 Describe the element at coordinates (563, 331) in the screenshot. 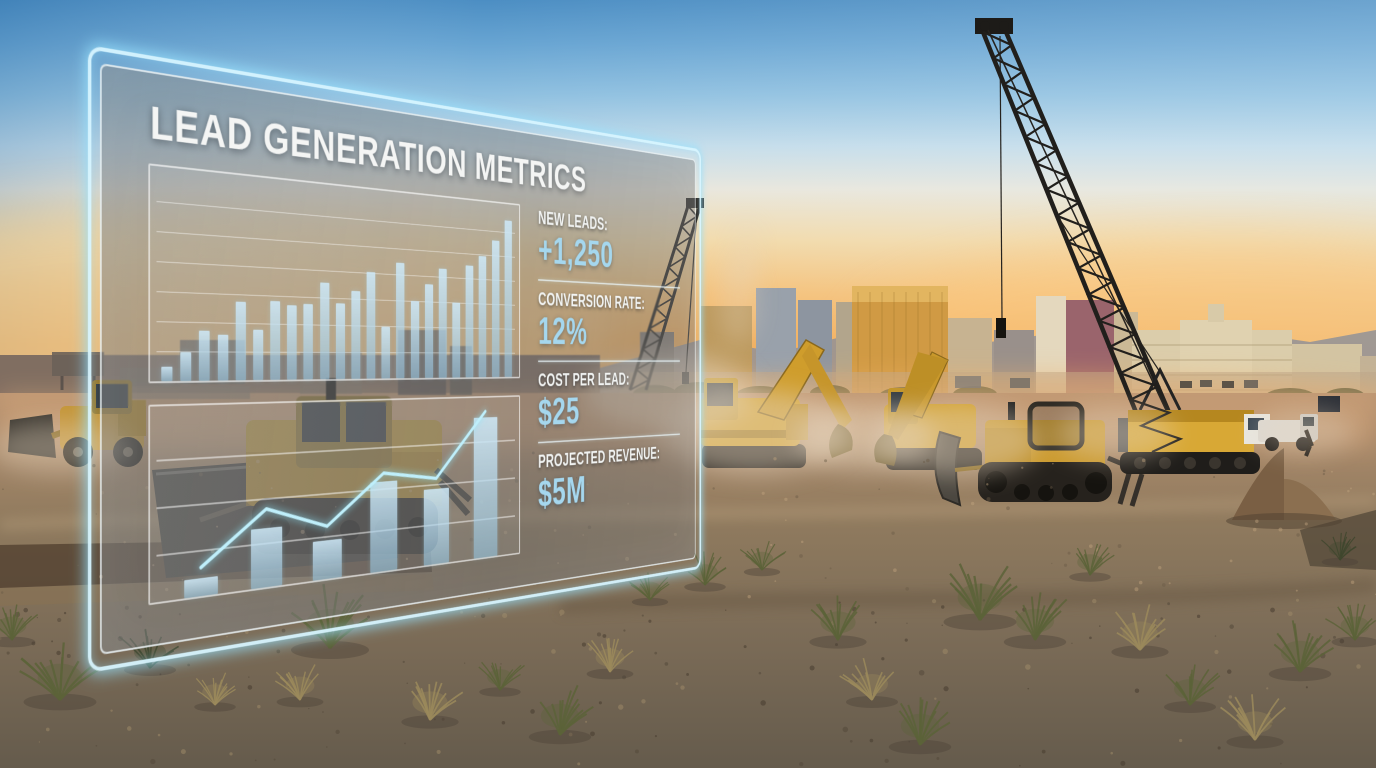

I see `stat-value: 12%` at that location.